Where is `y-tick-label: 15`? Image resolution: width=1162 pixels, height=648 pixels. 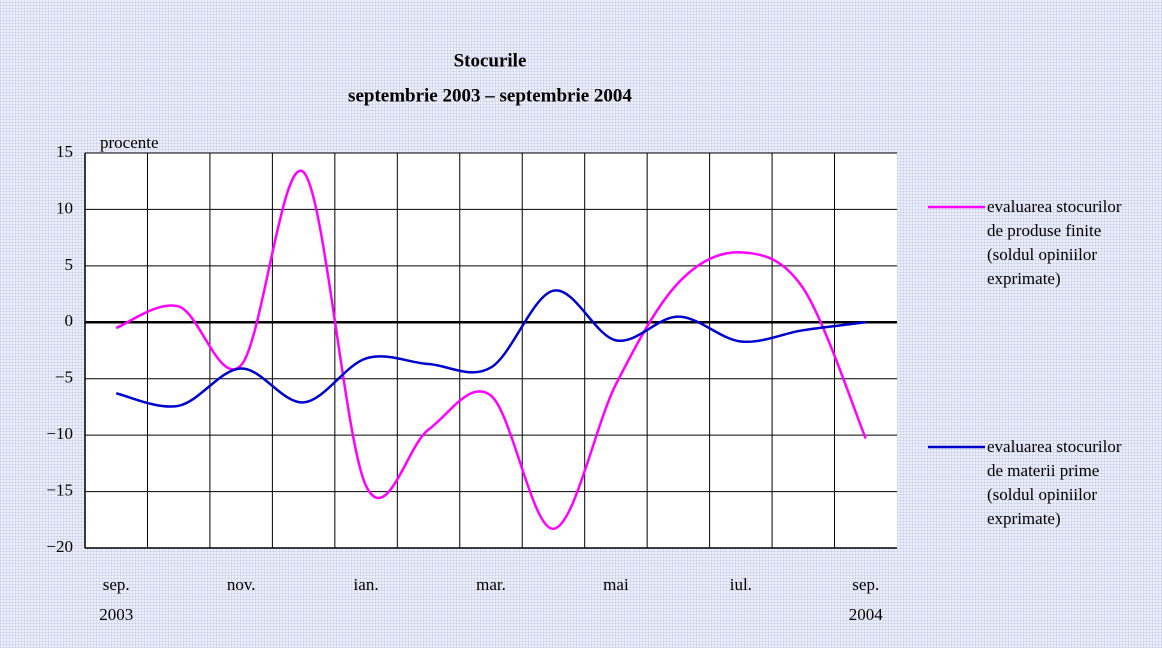 y-tick-label: 15 is located at coordinates (64, 151).